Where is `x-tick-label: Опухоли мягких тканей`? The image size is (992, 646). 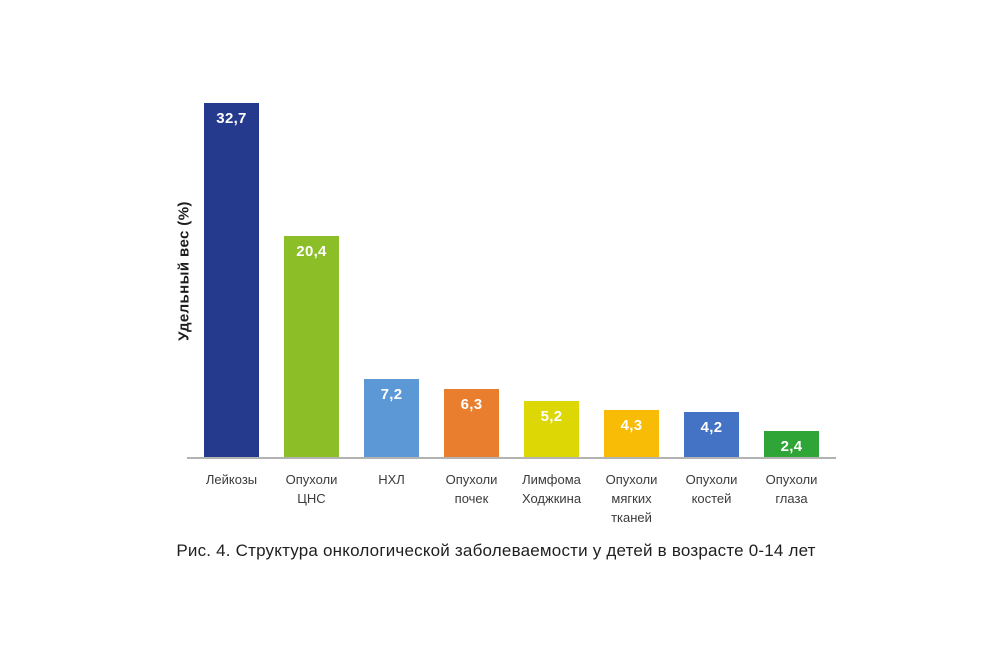
x-tick-label: Опухоли мягких тканей is located at coordinates (632, 498).